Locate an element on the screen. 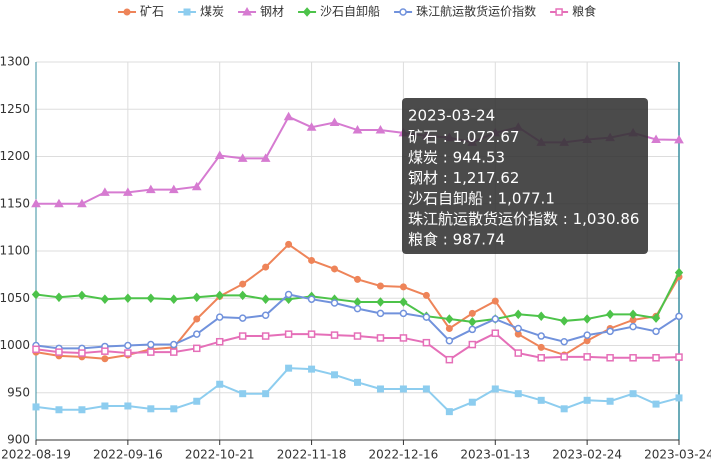 Image resolution: width=711 pixels, height=463 pixels. x-tick-label: 2022-09-16 is located at coordinates (128, 455).